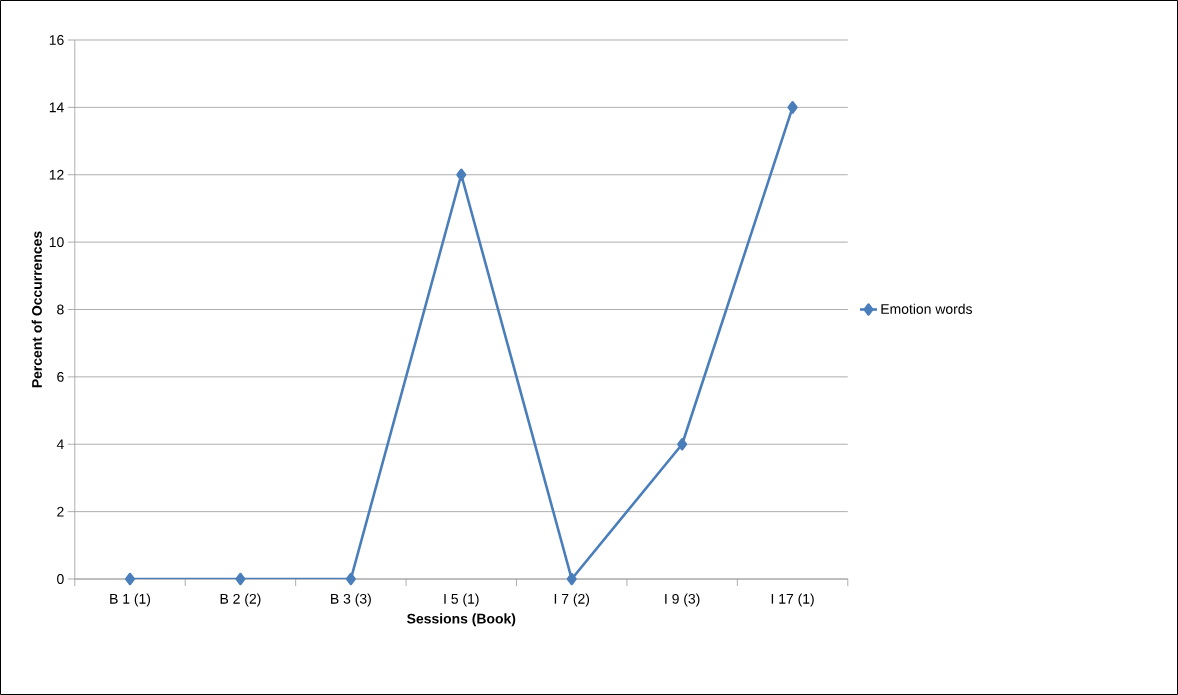  Describe the element at coordinates (240, 600) in the screenshot. I see `x-tick-label: B 2 (2)` at that location.